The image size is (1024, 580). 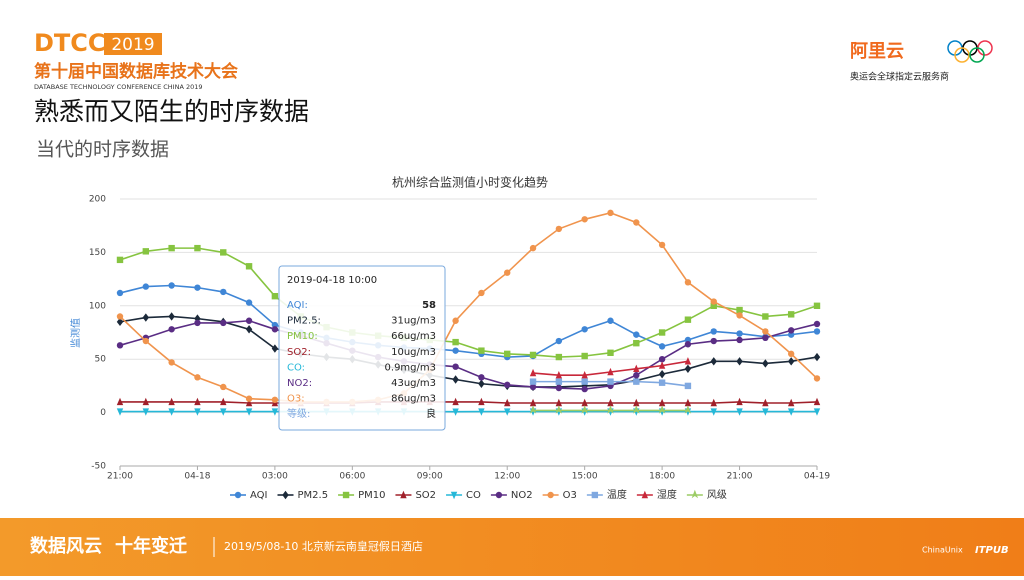 I want to click on tooltip-value: 10ug/m3, so click(x=413, y=352).